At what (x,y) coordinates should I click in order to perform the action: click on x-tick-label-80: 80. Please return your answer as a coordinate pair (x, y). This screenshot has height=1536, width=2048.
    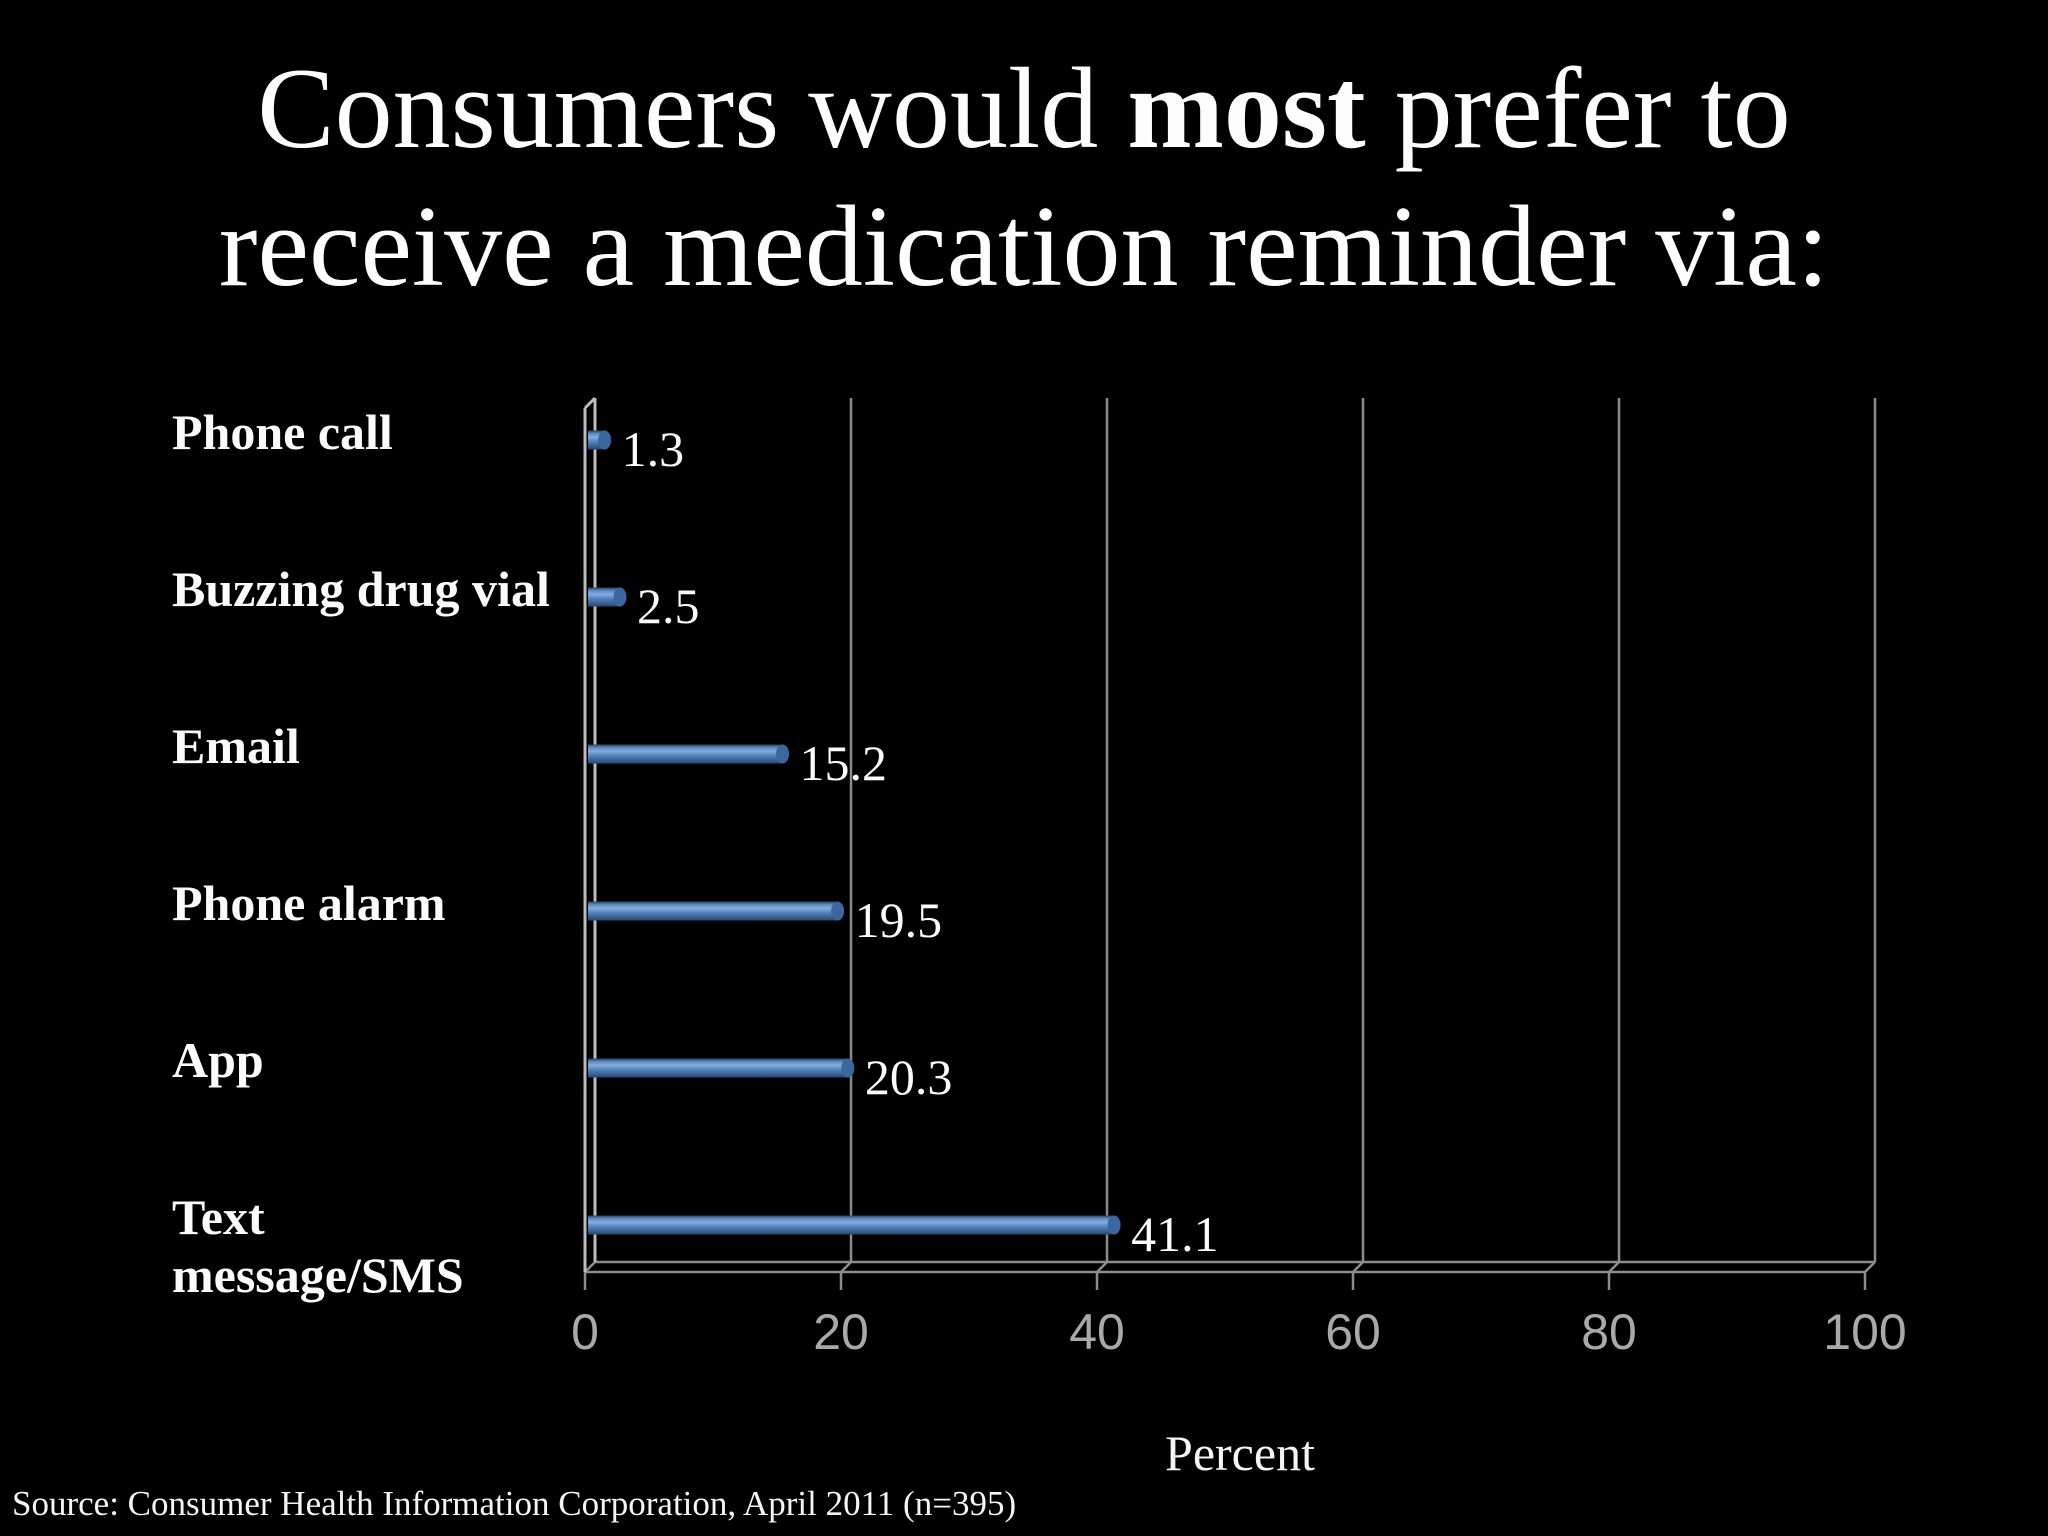
    Looking at the image, I should click on (1609, 1332).